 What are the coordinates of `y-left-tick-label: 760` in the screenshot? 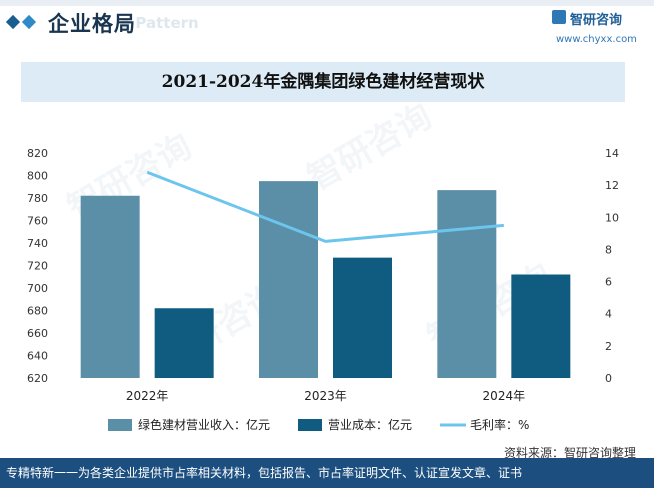 It's located at (37, 221).